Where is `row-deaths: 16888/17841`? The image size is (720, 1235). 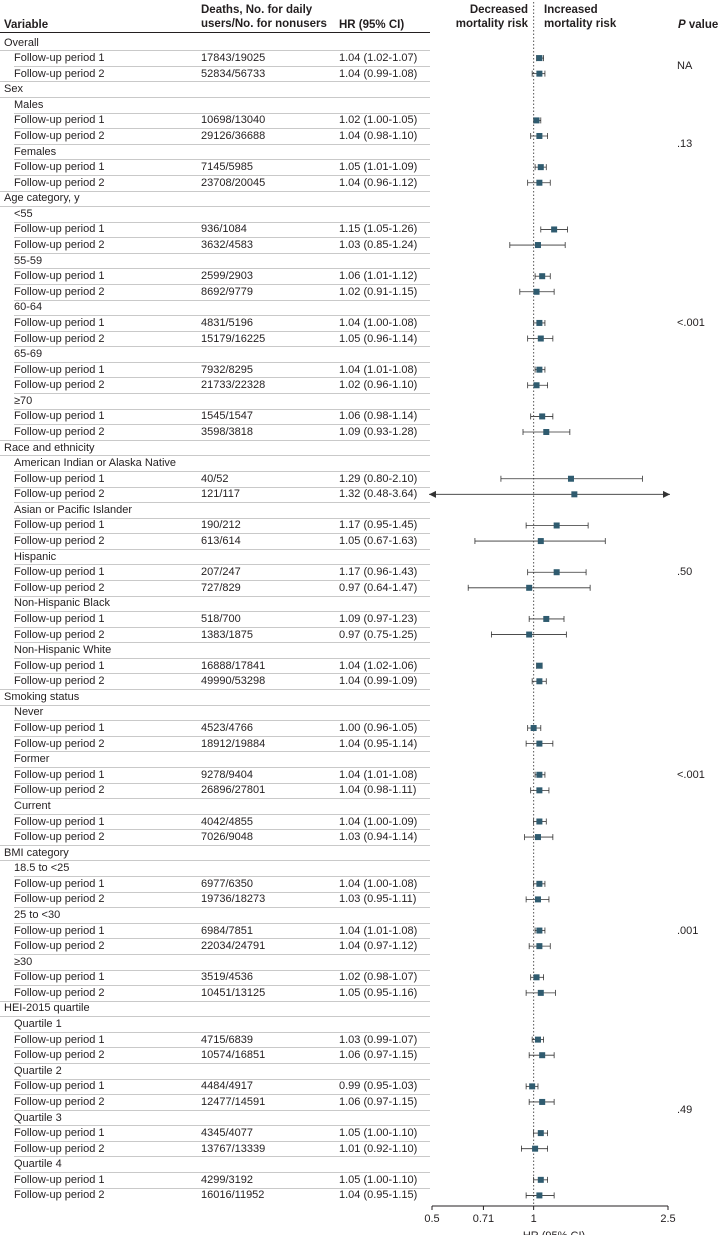 row-deaths: 16888/17841 is located at coordinates (233, 665).